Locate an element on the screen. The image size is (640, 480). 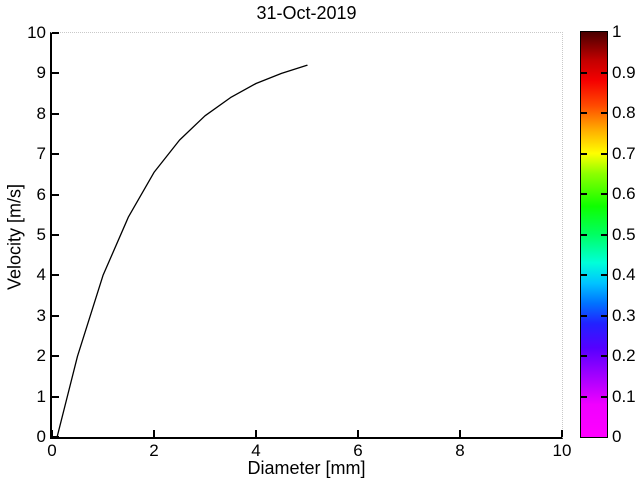
y-tick-label: 2 is located at coordinates (41, 356).